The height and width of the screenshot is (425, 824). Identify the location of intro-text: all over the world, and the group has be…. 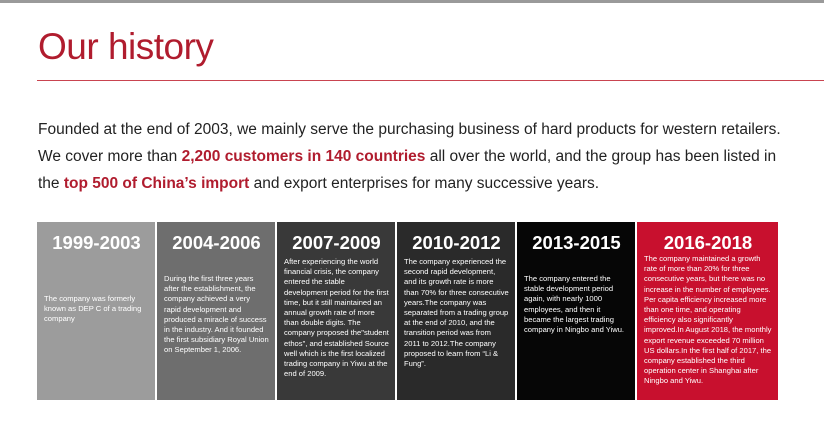
(407, 170).